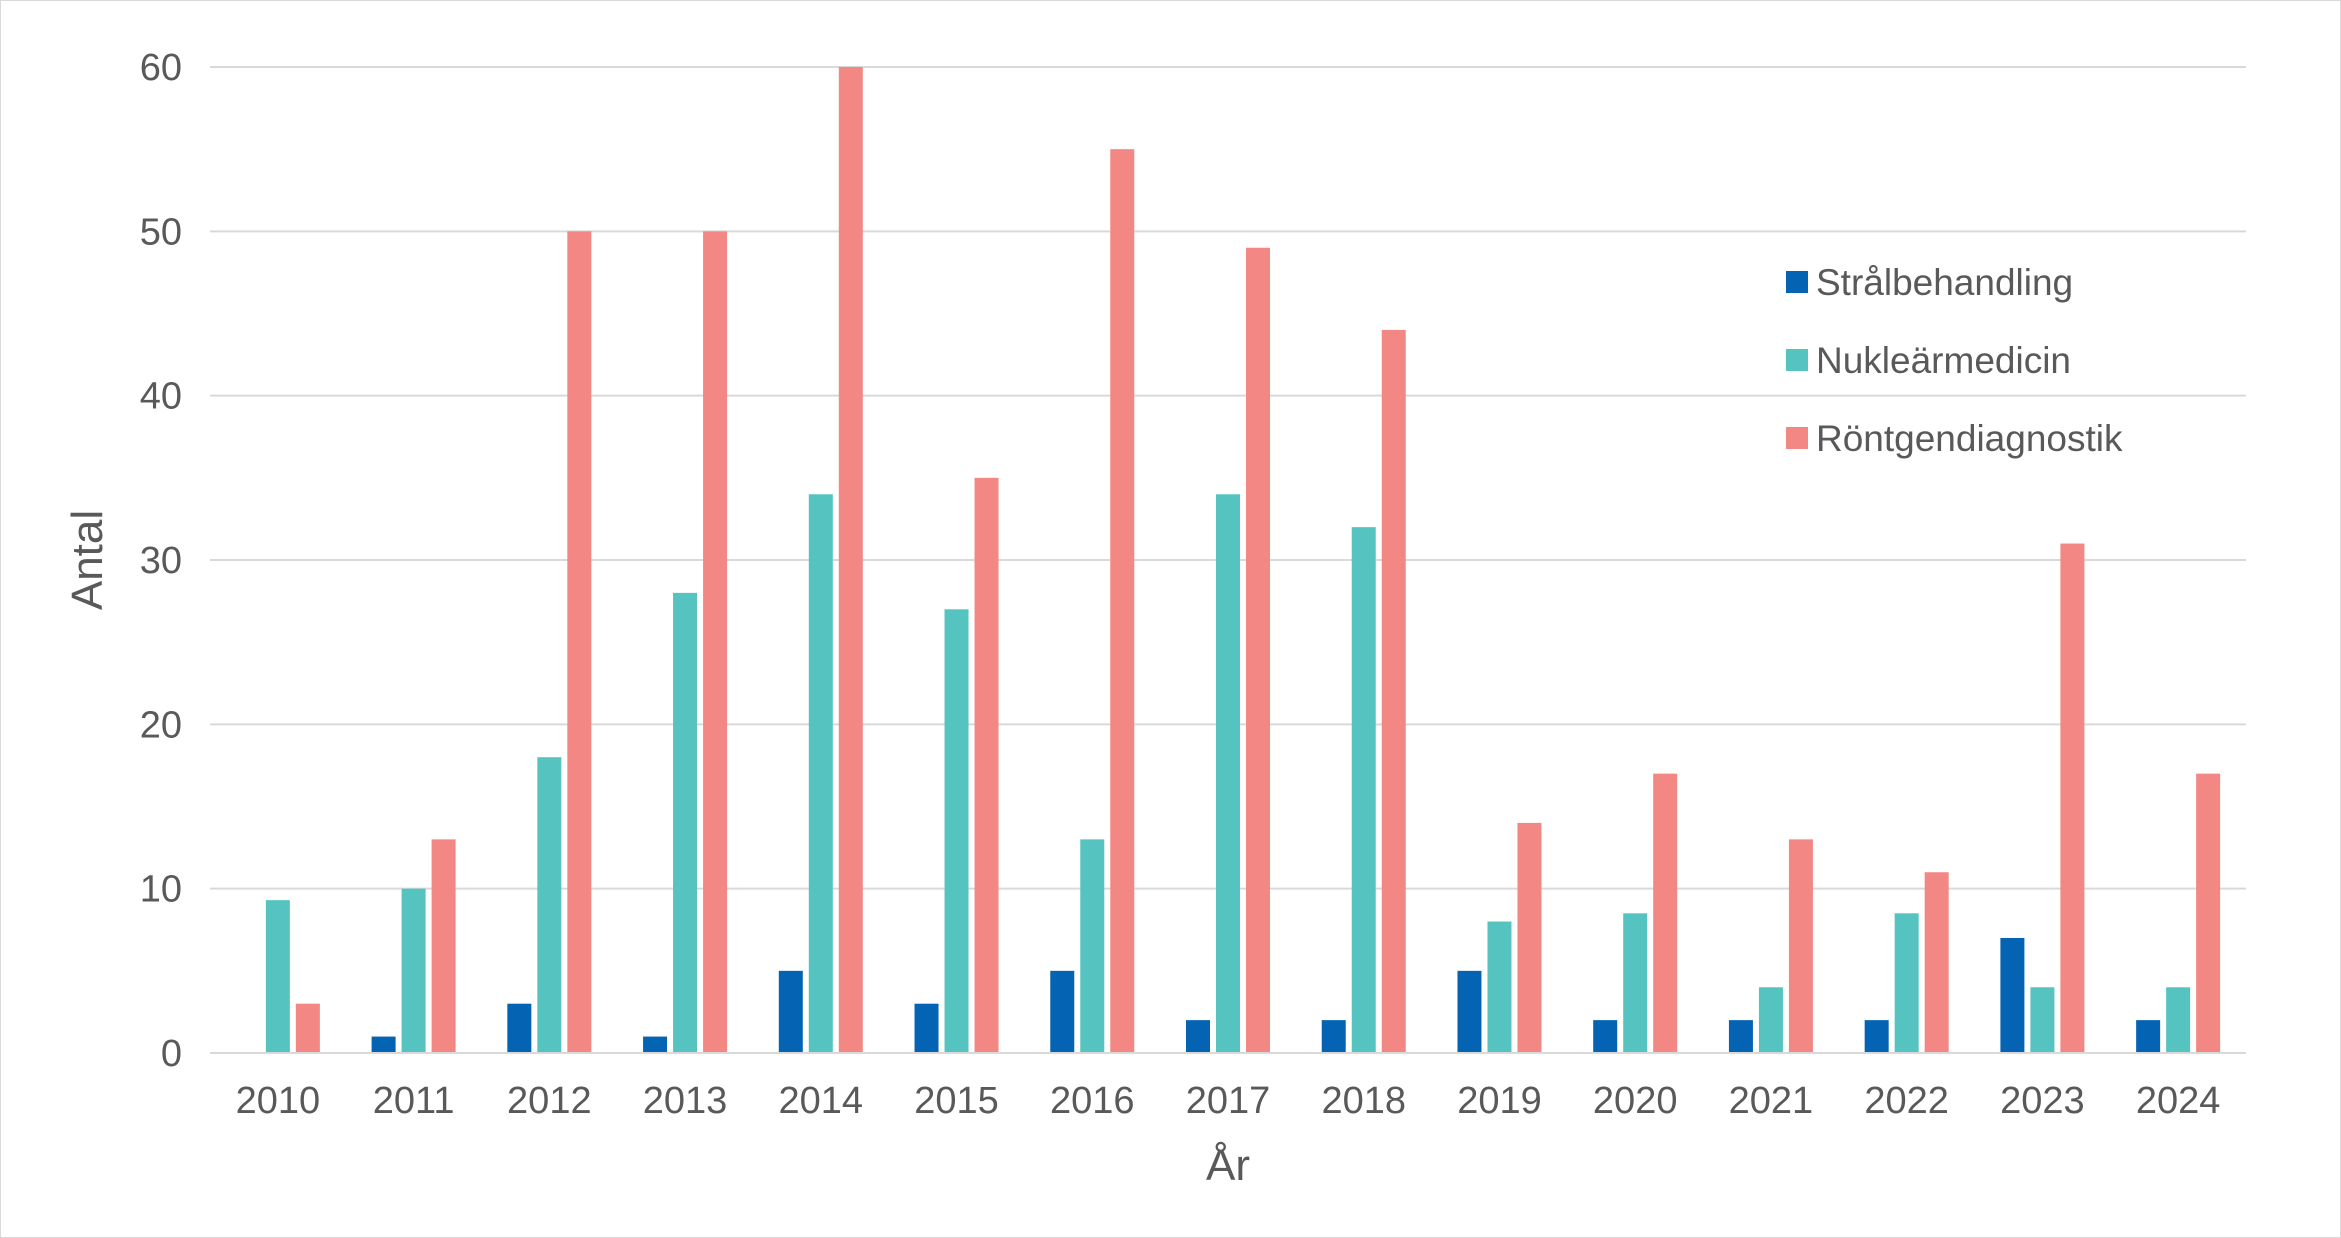  I want to click on bar-nukleärmedicin-2014, so click(820, 773).